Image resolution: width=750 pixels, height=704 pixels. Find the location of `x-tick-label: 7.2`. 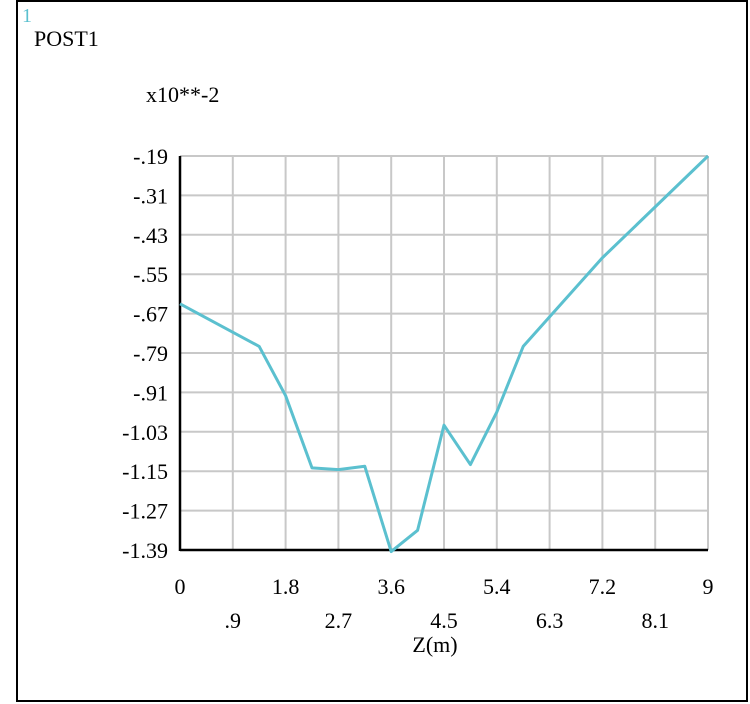

x-tick-label: 7.2 is located at coordinates (603, 586).